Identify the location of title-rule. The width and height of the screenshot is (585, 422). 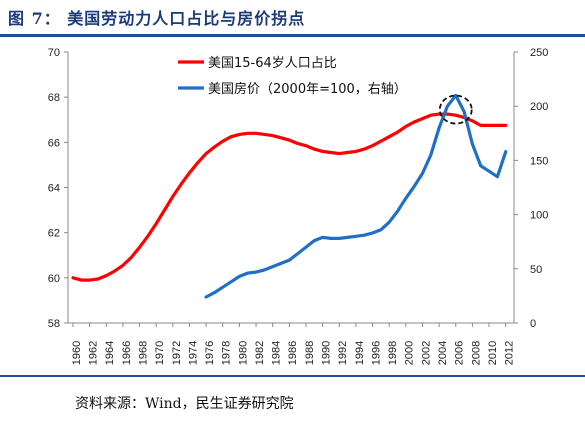
(292, 35).